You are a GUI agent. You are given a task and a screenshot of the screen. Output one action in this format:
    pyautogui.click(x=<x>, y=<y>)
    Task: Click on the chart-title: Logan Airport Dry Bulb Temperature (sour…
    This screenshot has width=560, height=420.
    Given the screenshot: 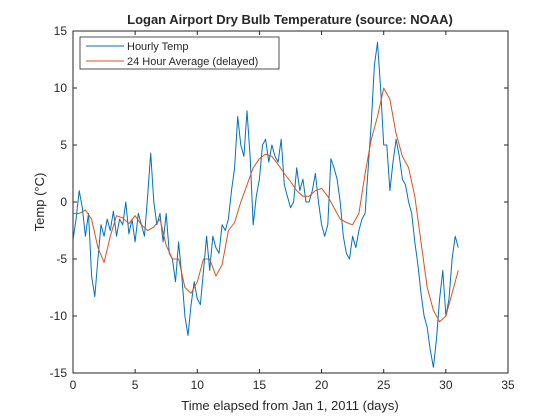 What is the action you would take?
    pyautogui.click(x=290, y=19)
    